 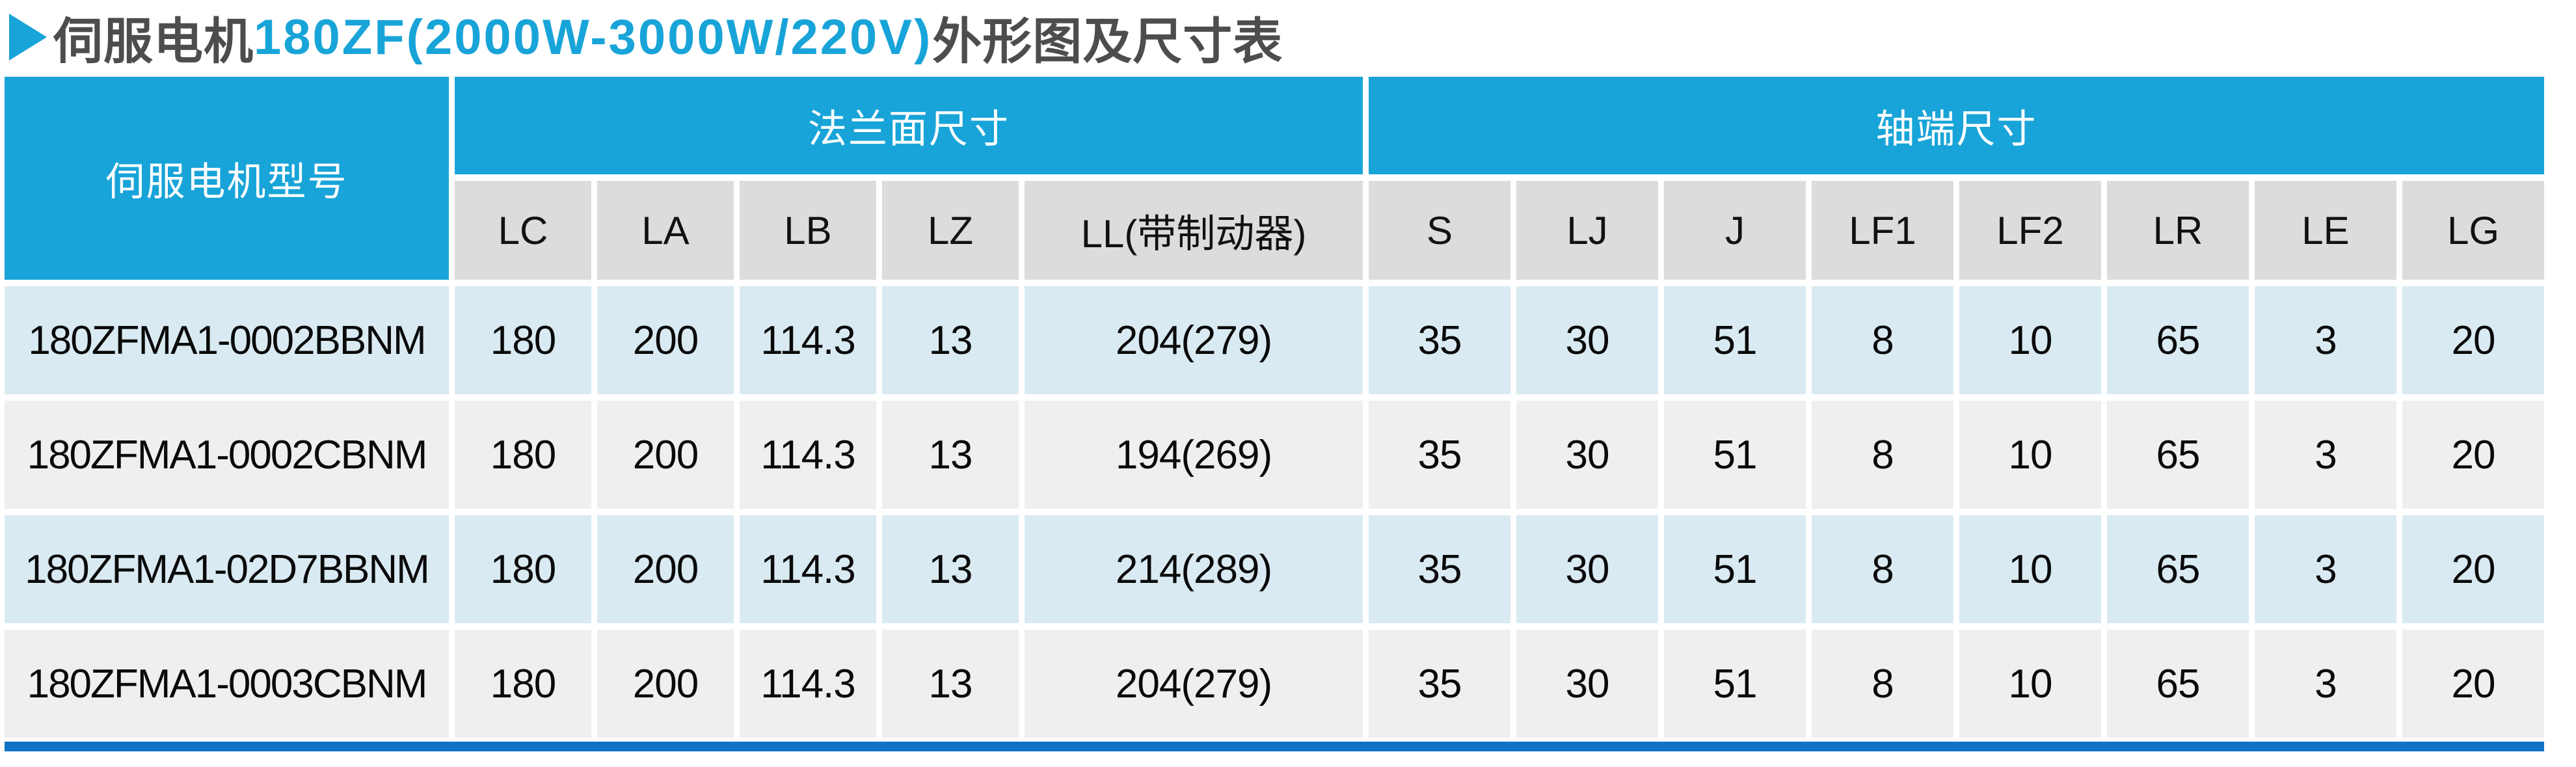 I want to click on page-title: 伺服电机 180ZF(2000W-3000W/220V) 外形图及尺寸表, so click(x=646, y=37).